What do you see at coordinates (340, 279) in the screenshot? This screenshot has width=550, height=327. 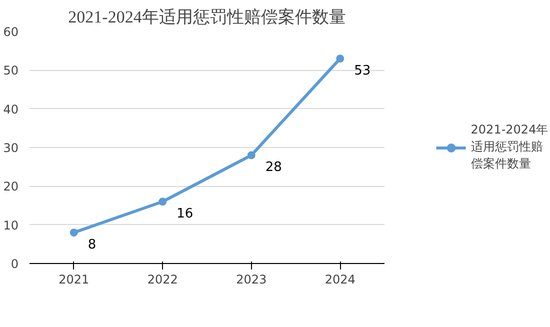 I see `x-tick-label: 2024` at bounding box center [340, 279].